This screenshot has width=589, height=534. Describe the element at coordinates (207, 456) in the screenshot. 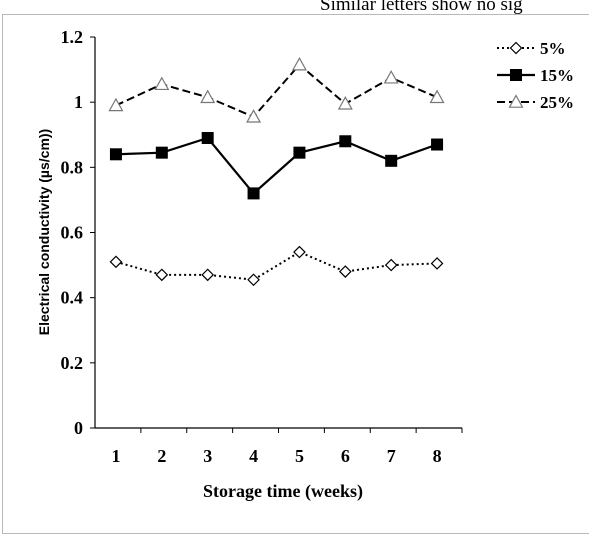

I see `x-tick-label: 3` at that location.